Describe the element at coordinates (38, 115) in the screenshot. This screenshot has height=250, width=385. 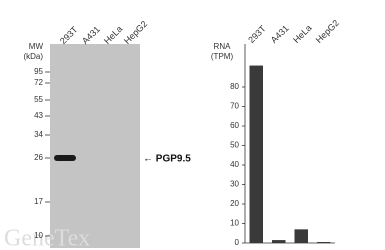
I see `marker-label: 43` at that location.